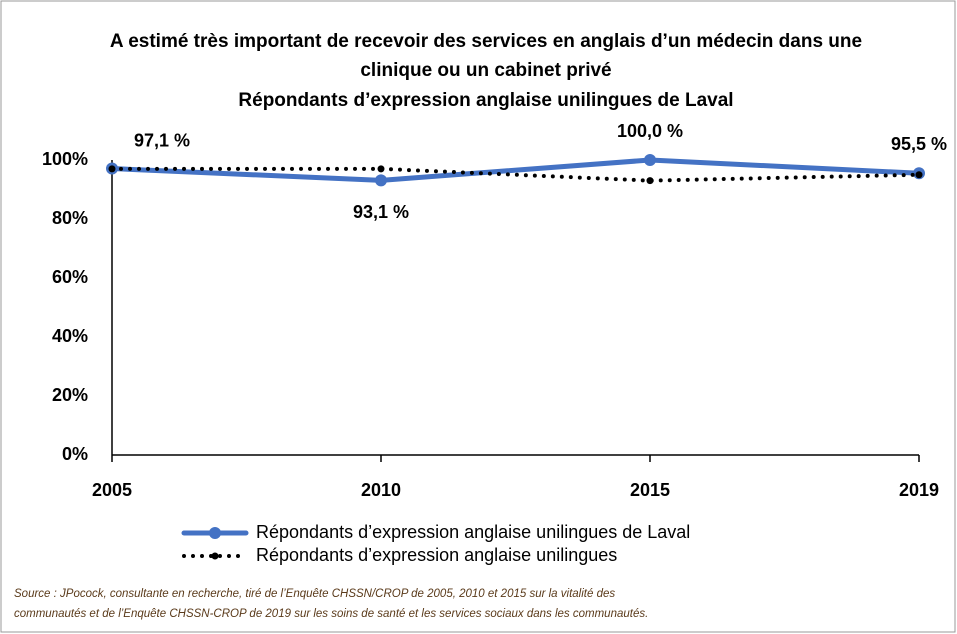 Image resolution: width=957 pixels, height=634 pixels. Describe the element at coordinates (919, 144) in the screenshot. I see `value-label: 95,5 %` at that location.